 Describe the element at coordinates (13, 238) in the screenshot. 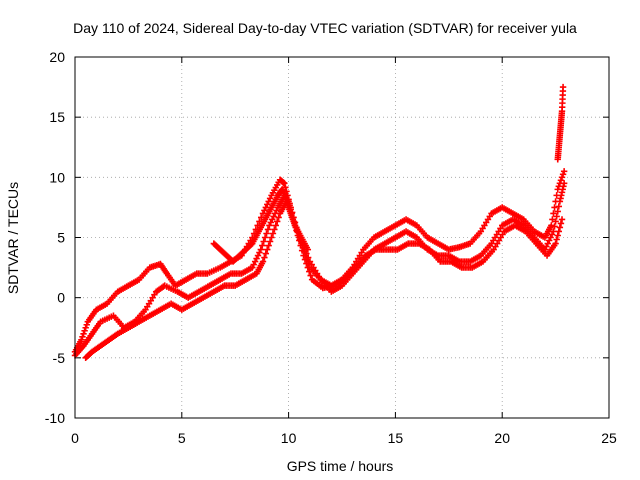

I see `y-axis-label: SDTVAR / TECUs` at that location.